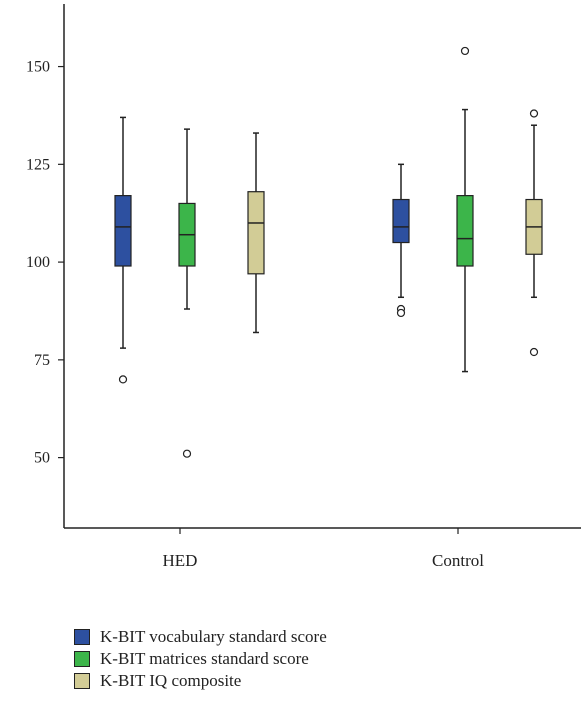  I want to click on legend-item-vocabulary: K-BIT vocabulary standard score, so click(200, 637).